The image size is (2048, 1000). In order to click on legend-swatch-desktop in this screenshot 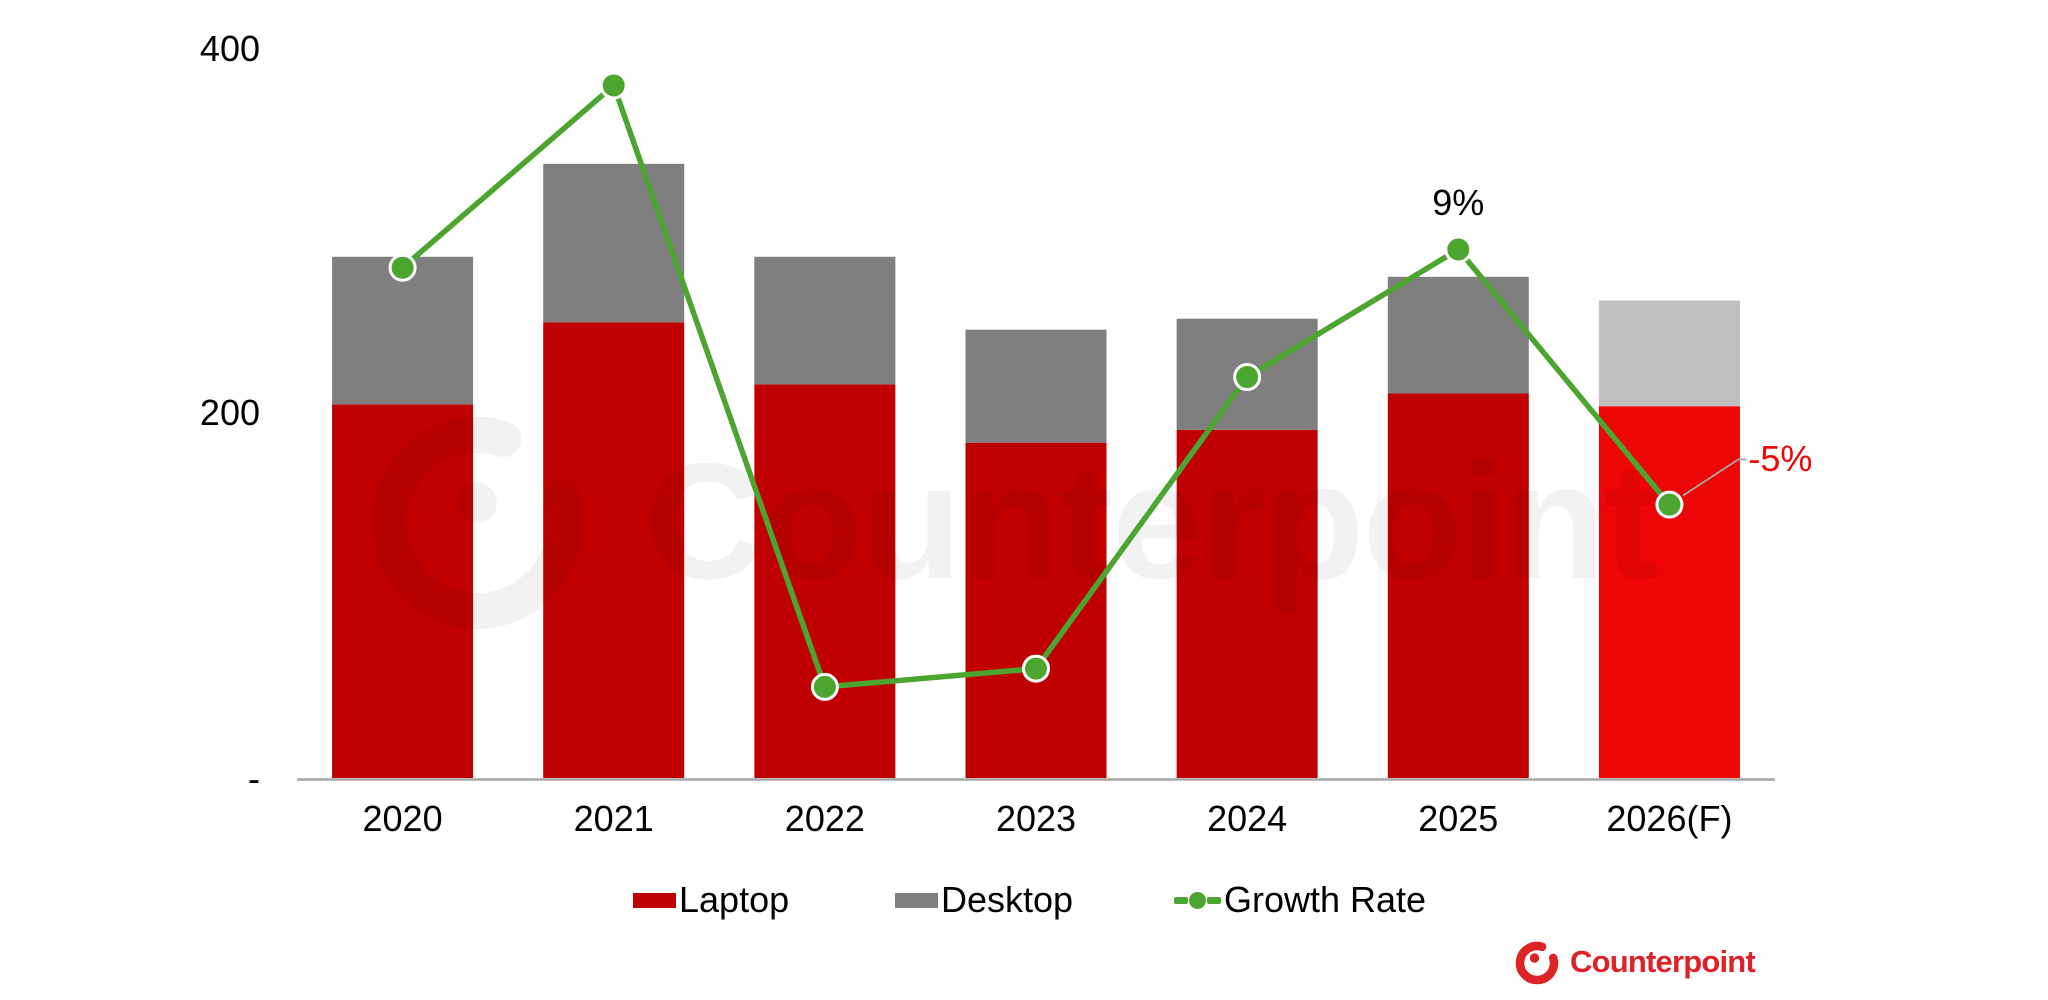, I will do `click(916, 900)`.